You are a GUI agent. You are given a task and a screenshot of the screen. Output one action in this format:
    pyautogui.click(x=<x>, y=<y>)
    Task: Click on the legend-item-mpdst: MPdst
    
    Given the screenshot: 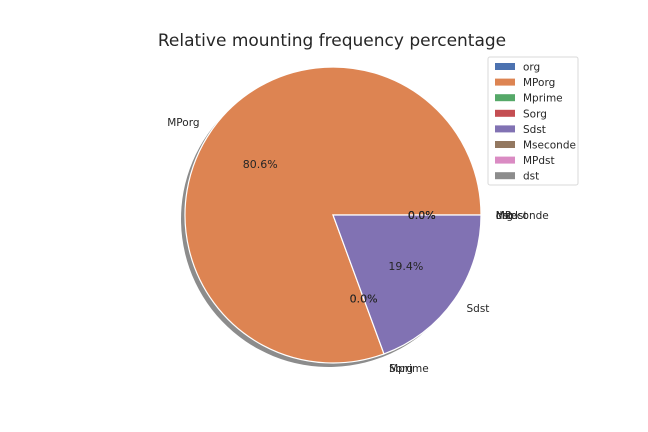 What is the action you would take?
    pyautogui.click(x=525, y=161)
    